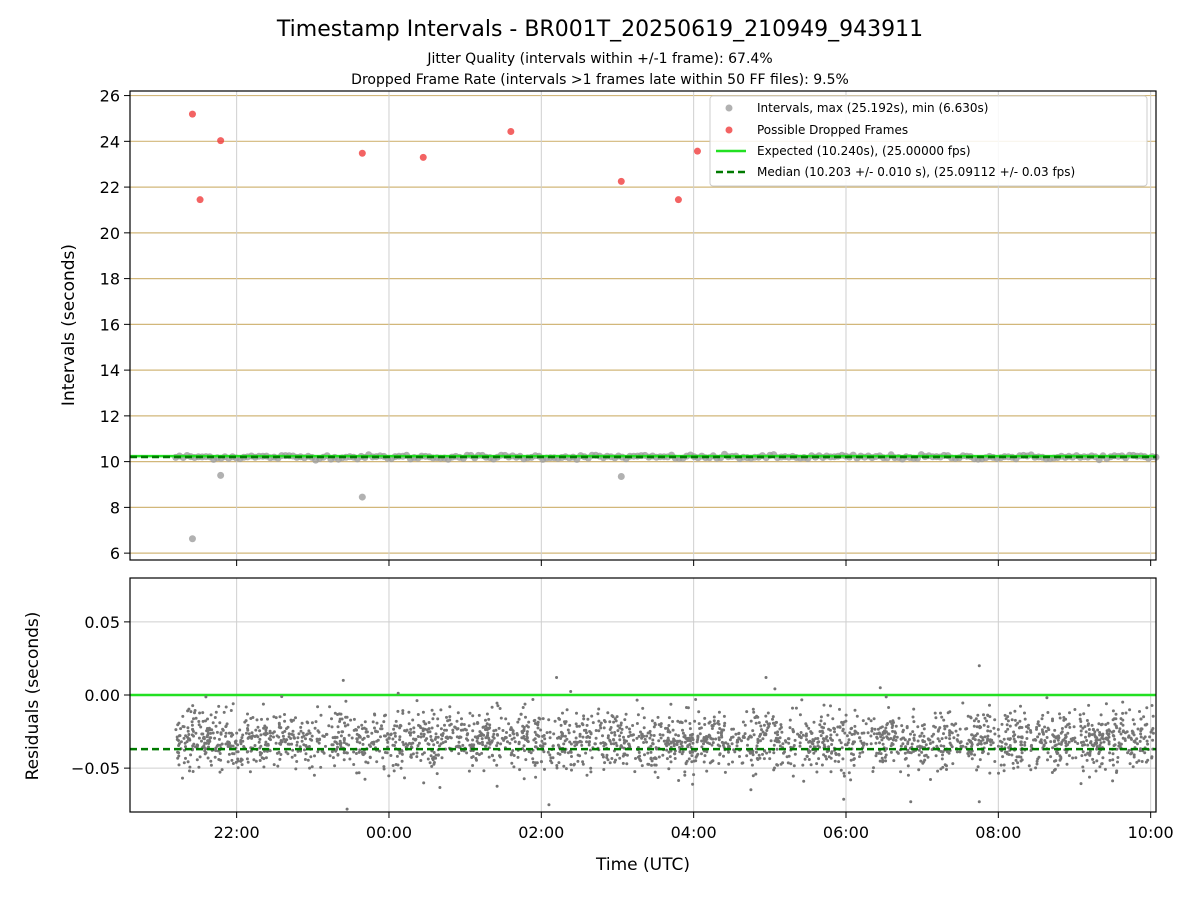 The image size is (1200, 900). I want to click on residuals-xtick-label: 06:00, so click(846, 832).